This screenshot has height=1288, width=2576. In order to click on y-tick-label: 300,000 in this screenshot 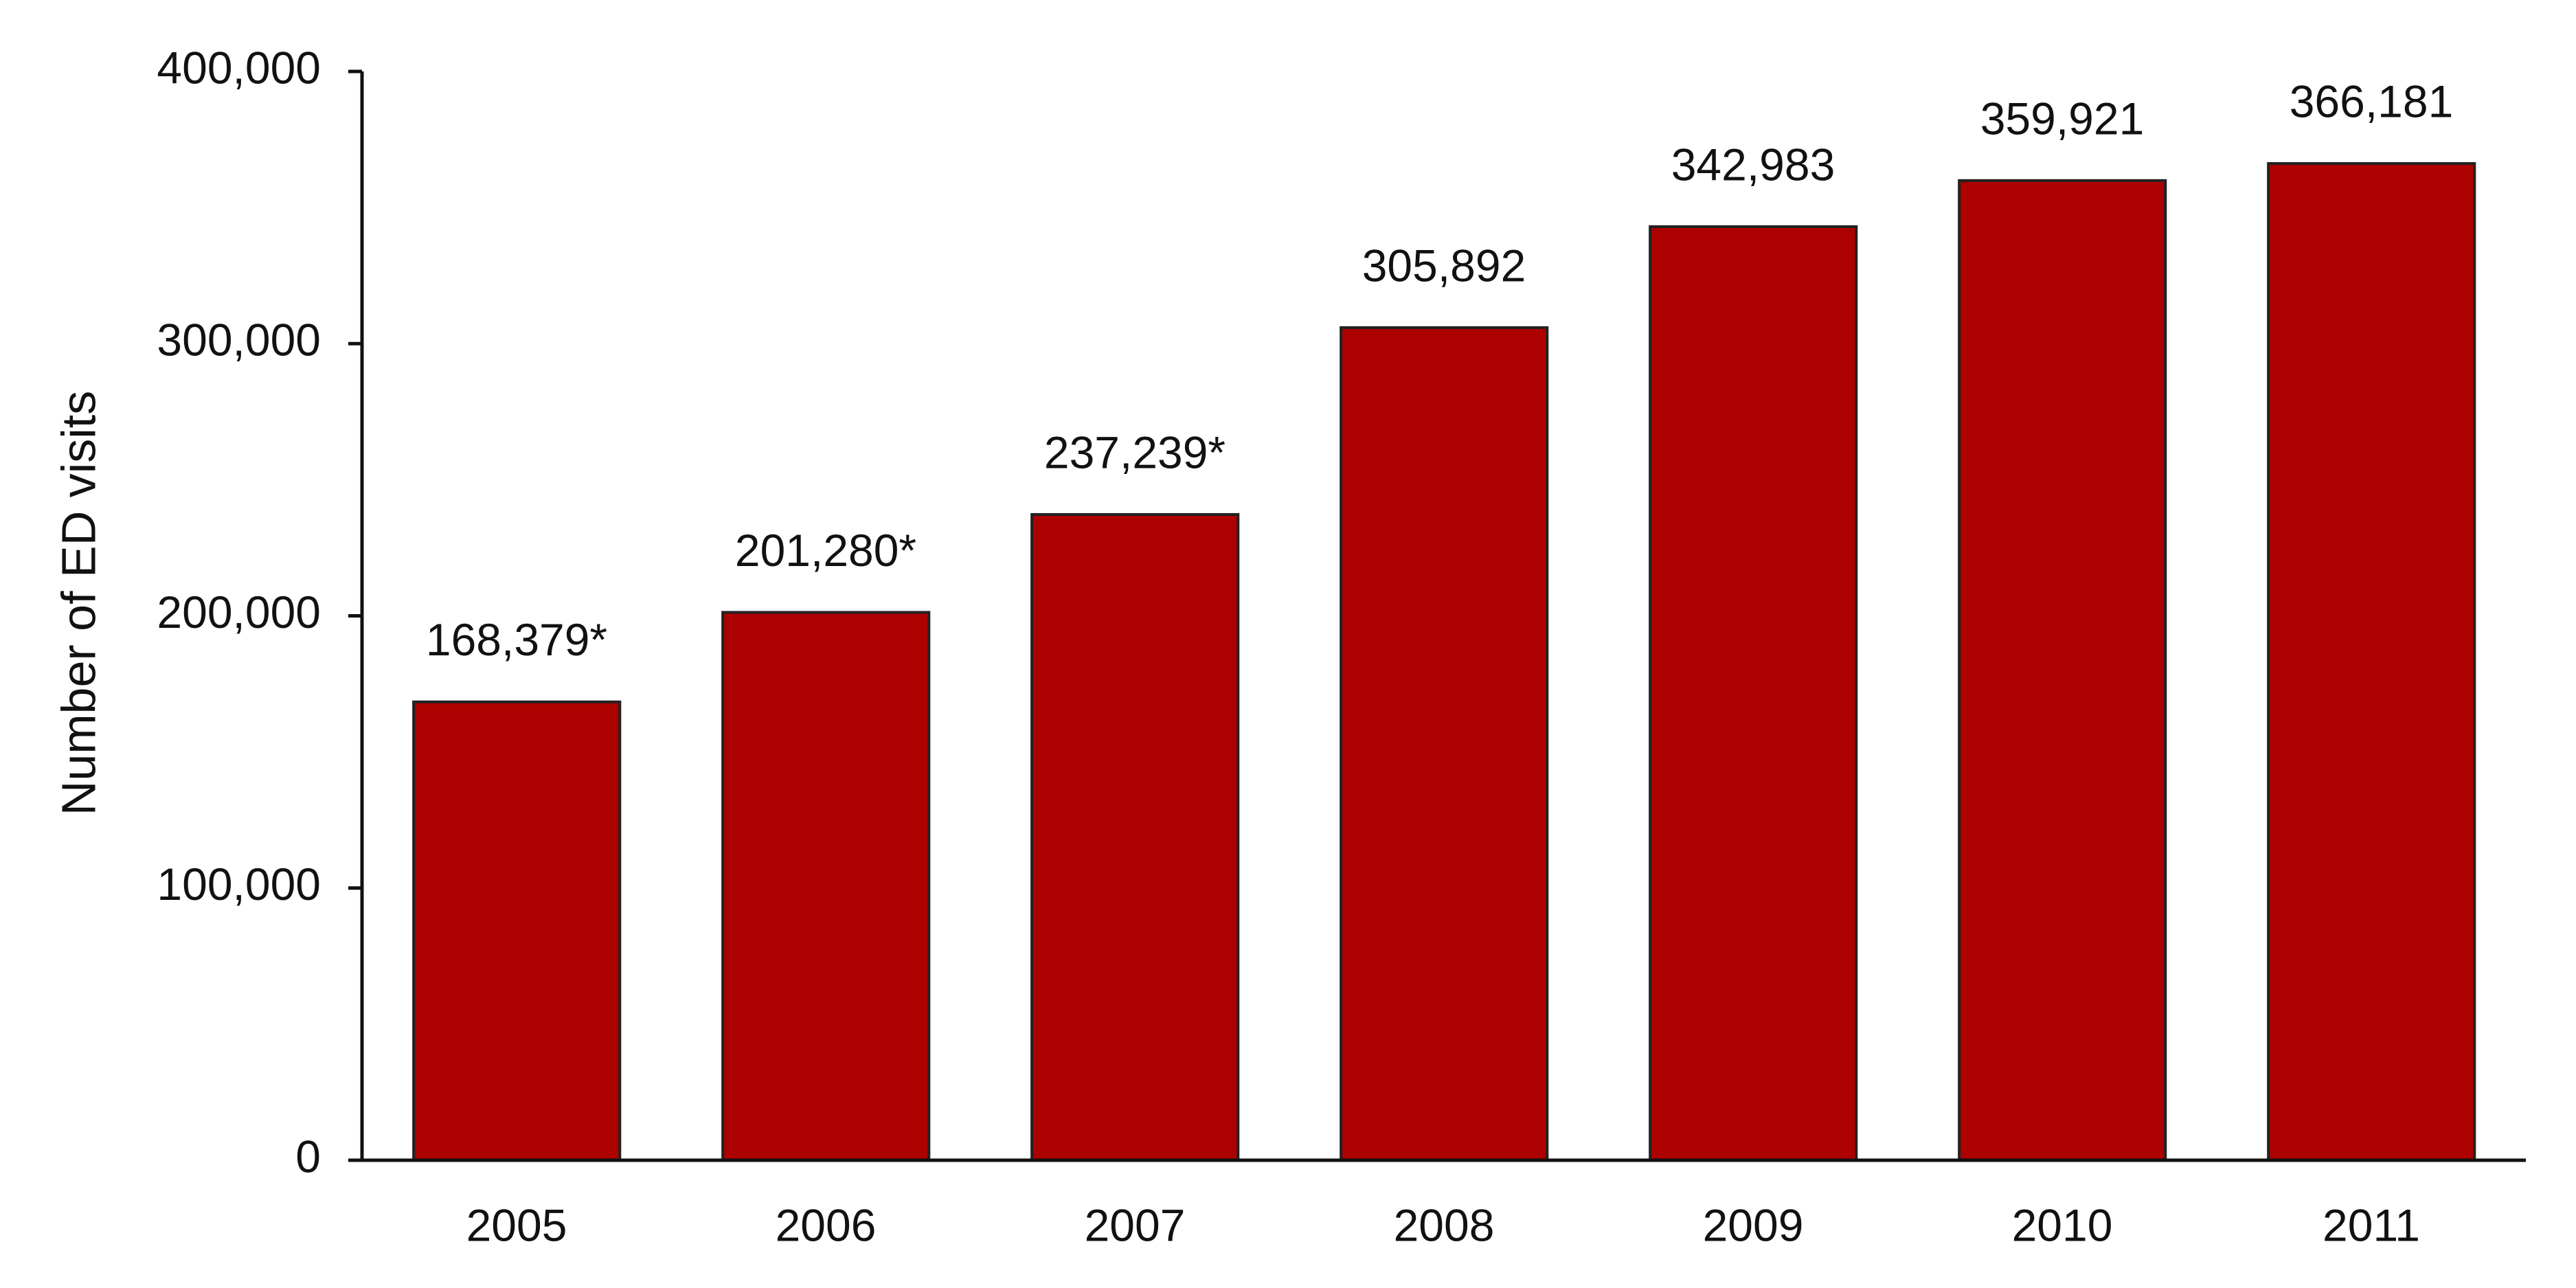, I will do `click(239, 340)`.